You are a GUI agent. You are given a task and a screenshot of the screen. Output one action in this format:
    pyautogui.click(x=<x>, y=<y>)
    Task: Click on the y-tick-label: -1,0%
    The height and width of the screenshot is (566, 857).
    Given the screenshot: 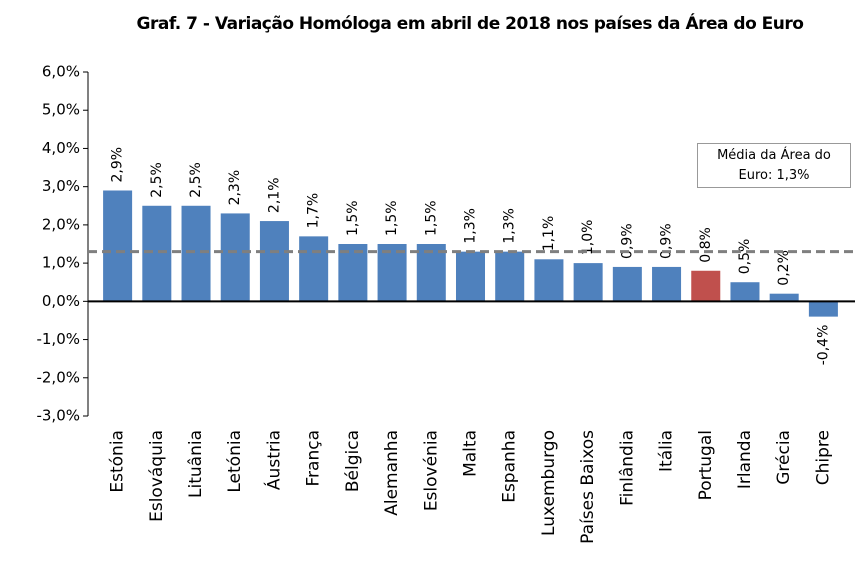 What is the action you would take?
    pyautogui.click(x=58, y=339)
    